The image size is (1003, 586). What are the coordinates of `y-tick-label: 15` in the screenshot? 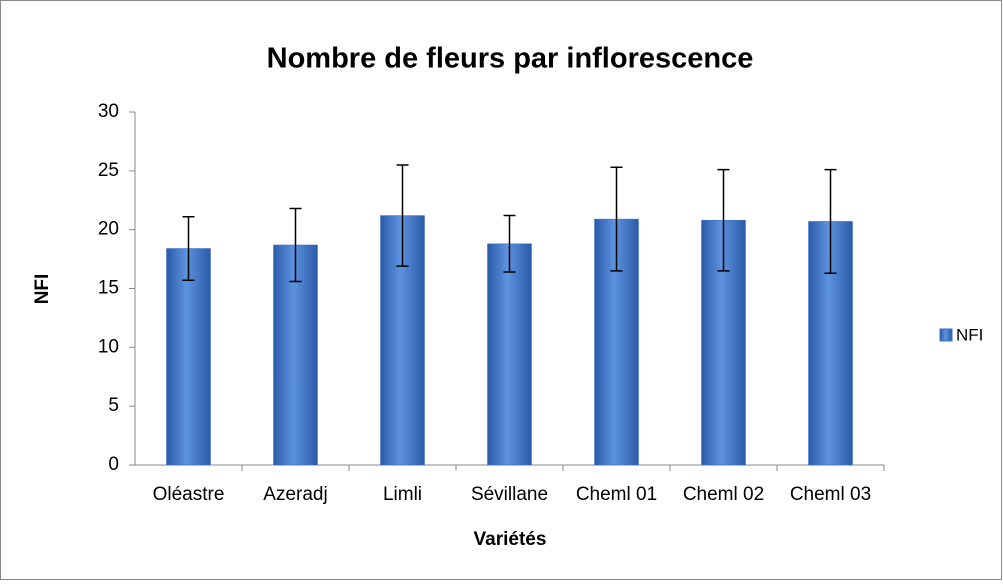 It's located at (108, 288).